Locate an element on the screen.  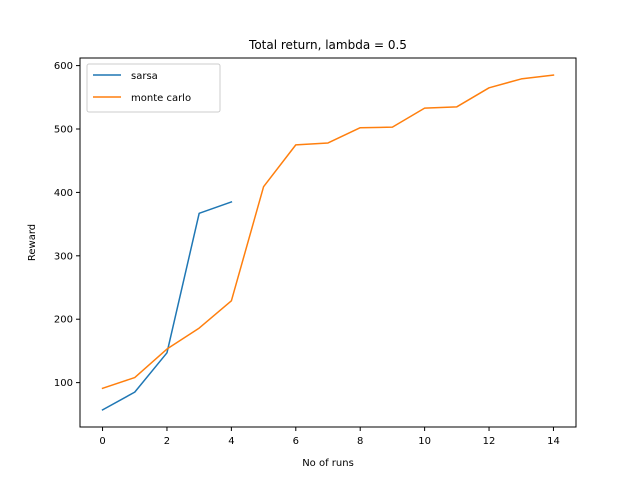
x-tick-label: 8 is located at coordinates (360, 441).